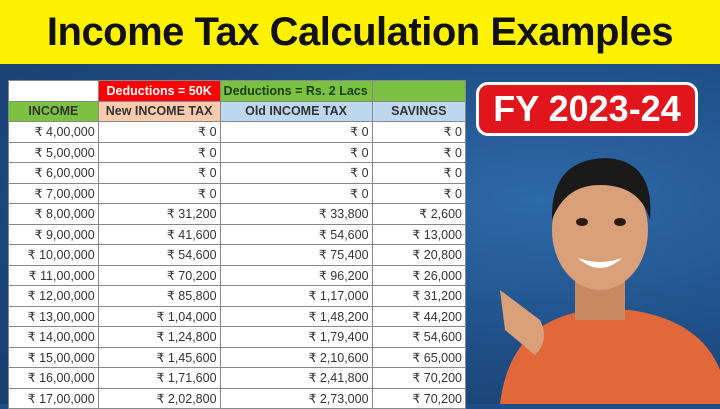 This screenshot has width=720, height=409. What do you see at coordinates (296, 255) in the screenshot?
I see `cell-old-tax: ₹ 75,400` at bounding box center [296, 255].